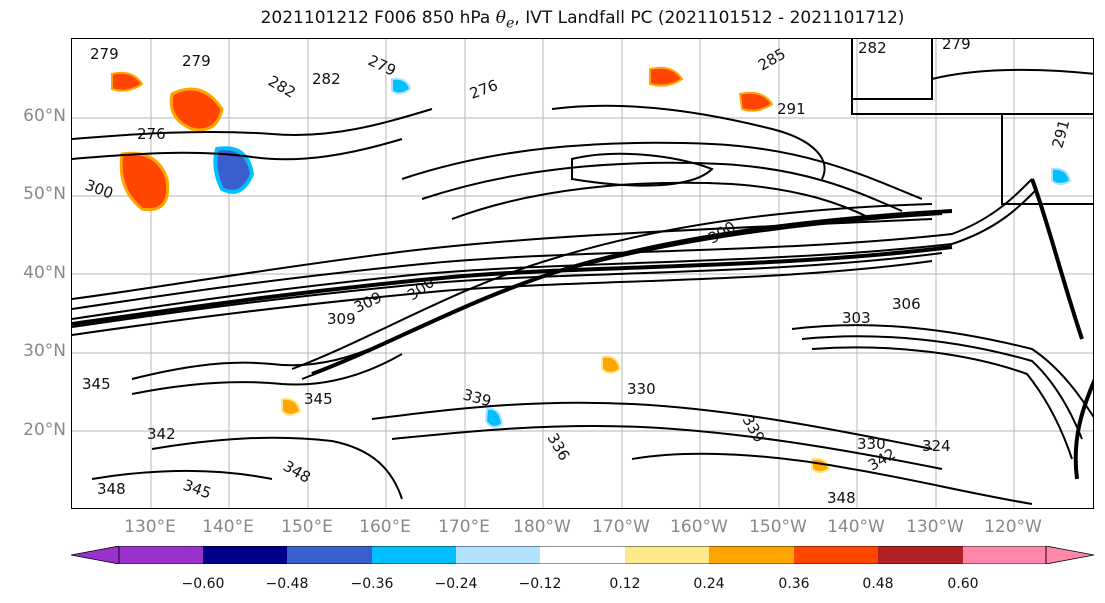  What do you see at coordinates (44, 351) in the screenshot?
I see `lat-label: 30°N` at bounding box center [44, 351].